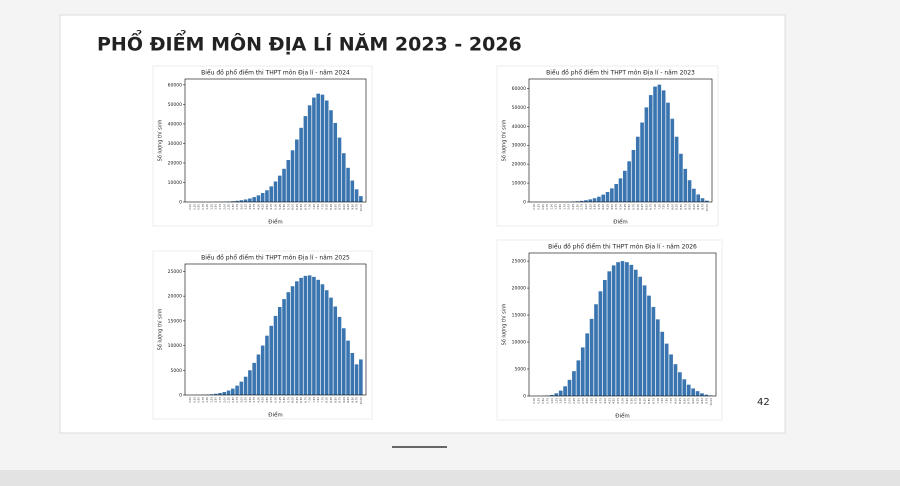  What do you see at coordinates (577, 207) in the screenshot?
I see `x-tick-label: 2.50` at bounding box center [577, 207].